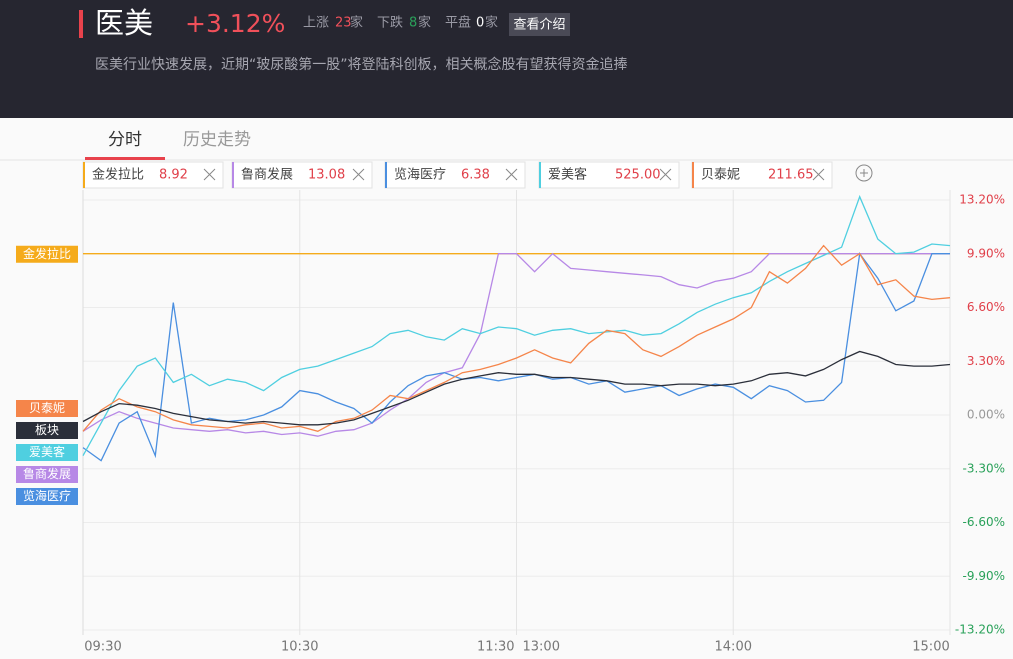  What do you see at coordinates (124, 23) in the screenshot?
I see `title: 医美` at bounding box center [124, 23].